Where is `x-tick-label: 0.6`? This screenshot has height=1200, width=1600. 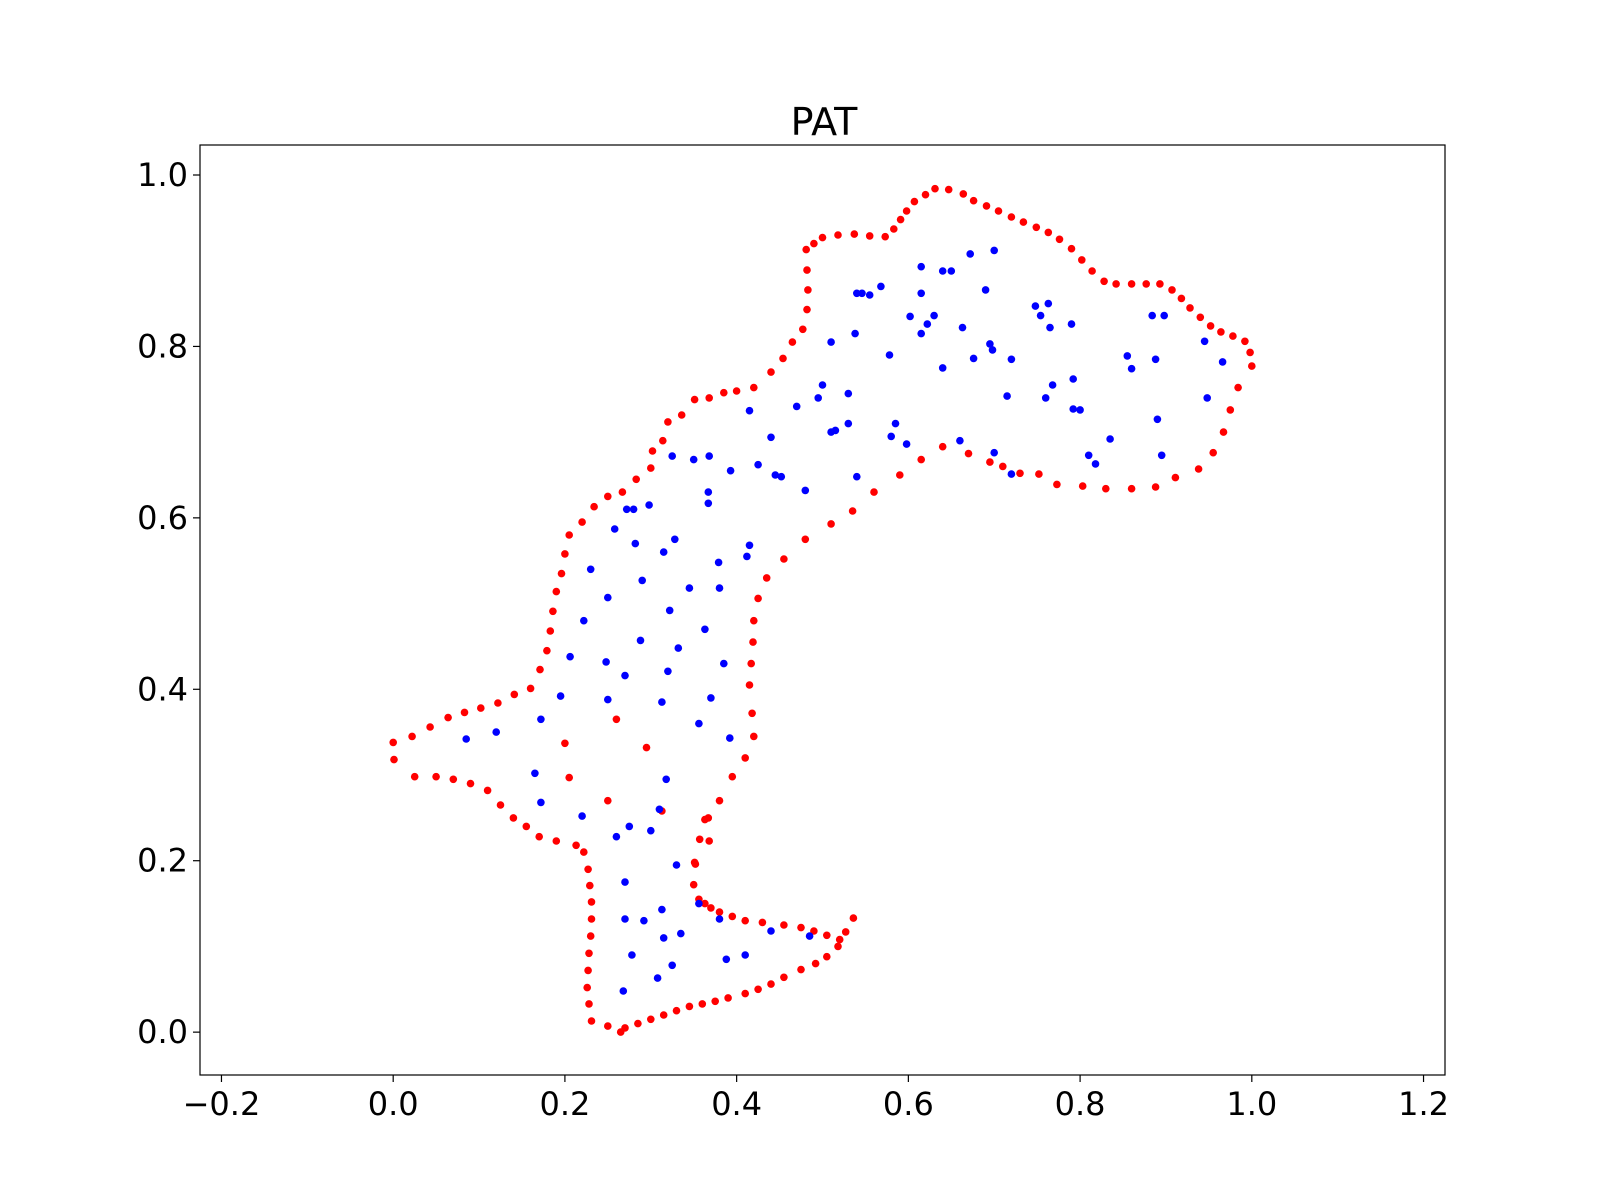 x-tick-label: 0.6 is located at coordinates (908, 1104).